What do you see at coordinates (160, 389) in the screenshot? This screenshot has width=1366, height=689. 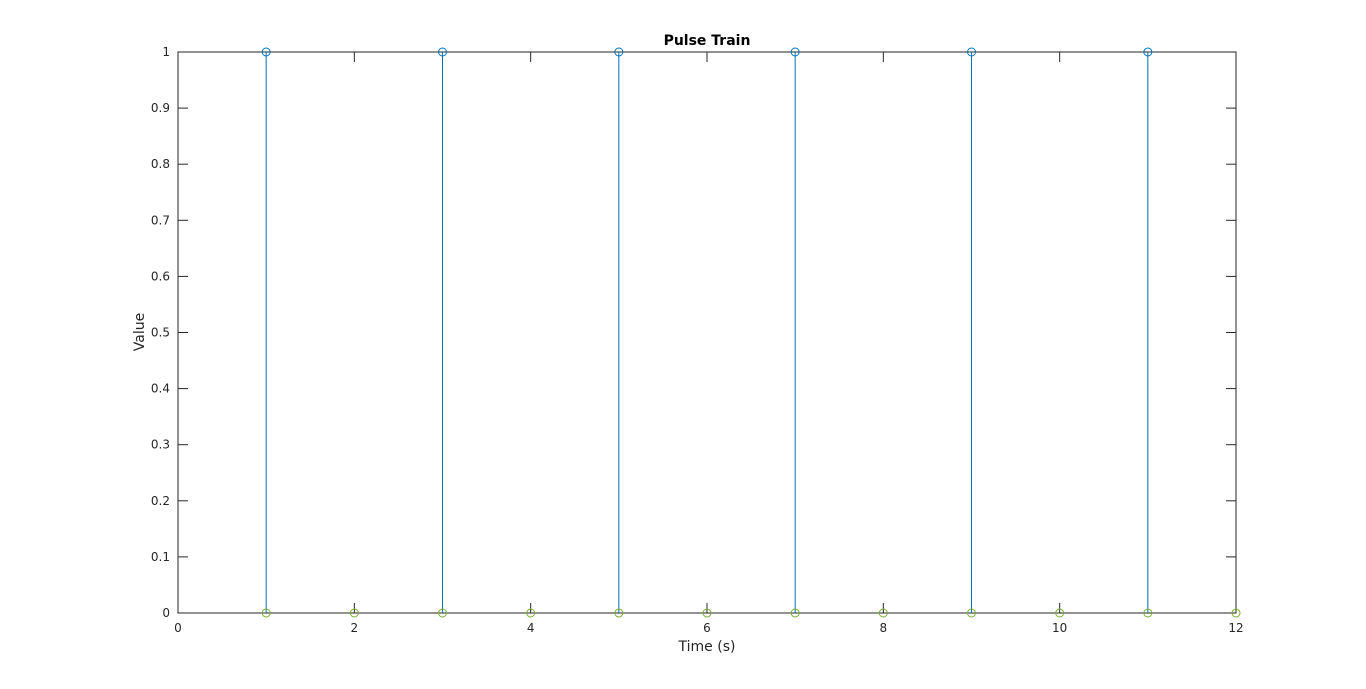 I see `y-tick-label: 0.4` at bounding box center [160, 389].